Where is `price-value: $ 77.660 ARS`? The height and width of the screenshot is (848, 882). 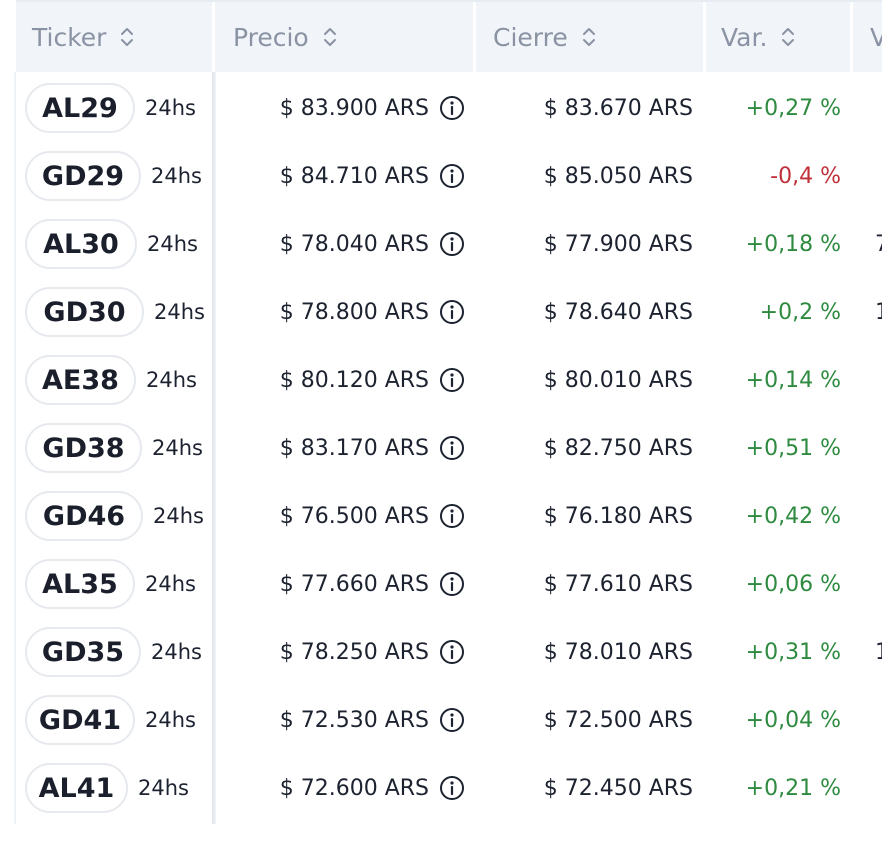
price-value: $ 77.660 ARS is located at coordinates (354, 584).